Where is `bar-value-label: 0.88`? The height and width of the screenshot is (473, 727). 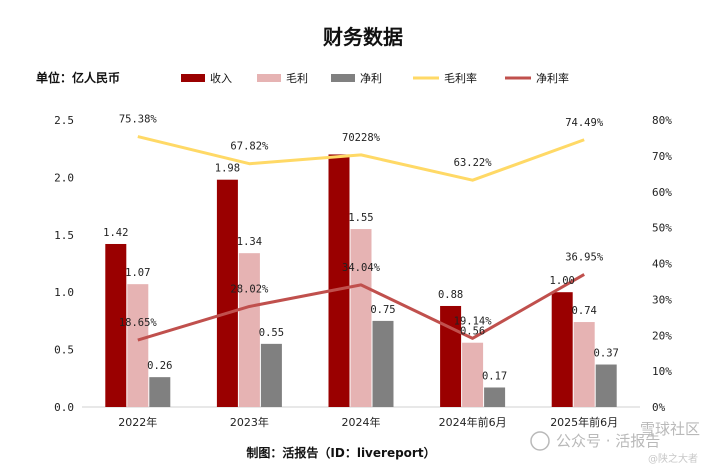
bar-value-label: 0.88 is located at coordinates (450, 295).